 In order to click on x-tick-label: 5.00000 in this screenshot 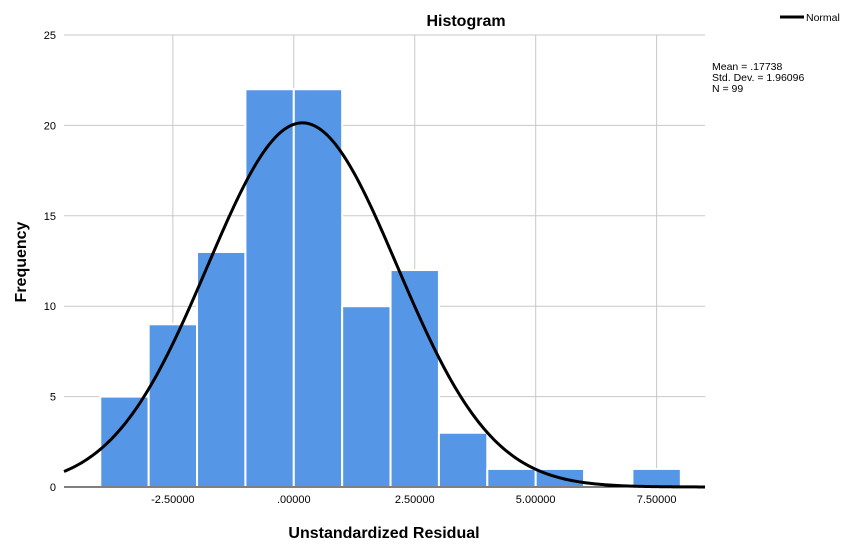, I will do `click(536, 500)`.